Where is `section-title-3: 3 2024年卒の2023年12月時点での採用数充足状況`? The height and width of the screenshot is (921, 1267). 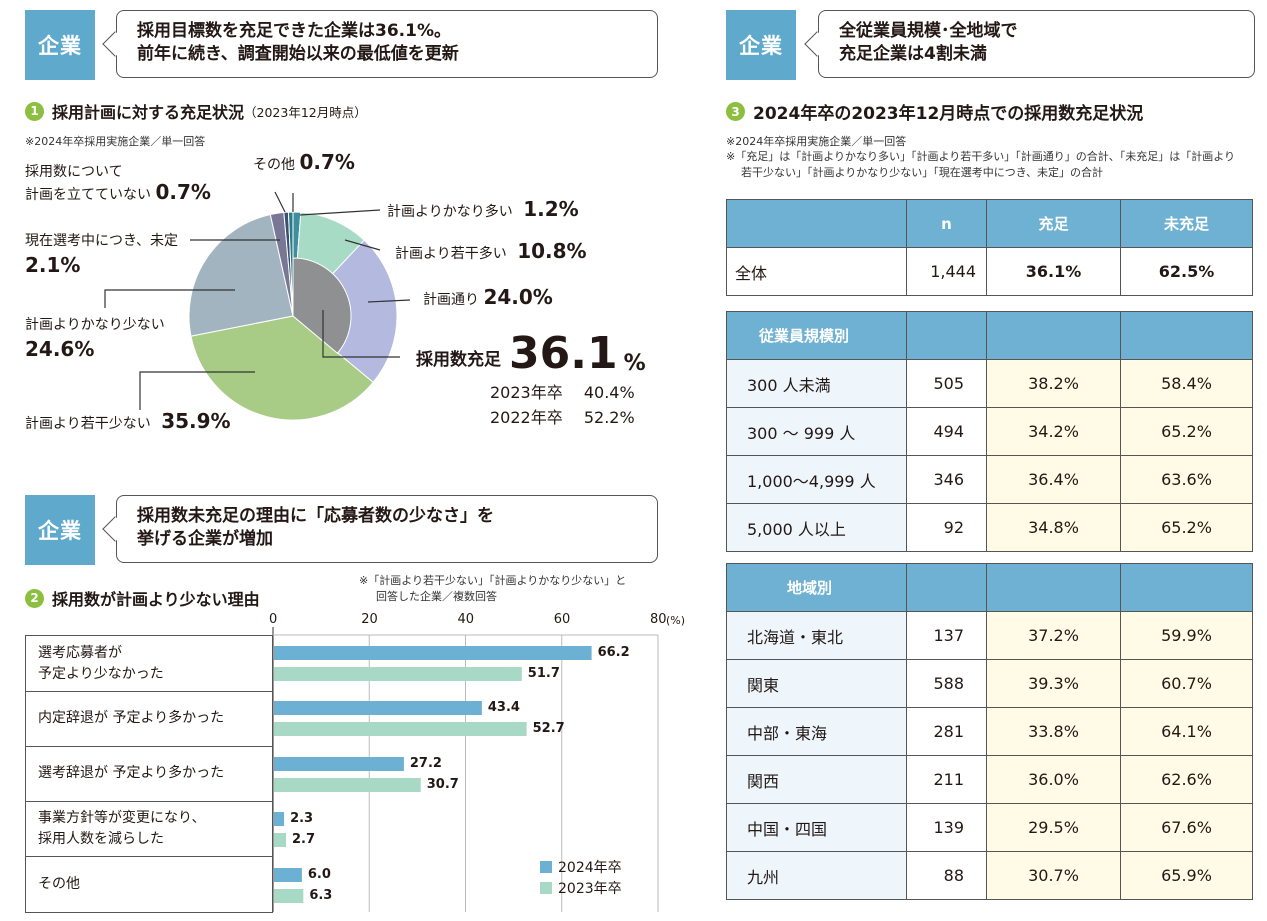 section-title-3: 3 2024年卒の2023年12月時点での採用数充足状況 is located at coordinates (934, 111).